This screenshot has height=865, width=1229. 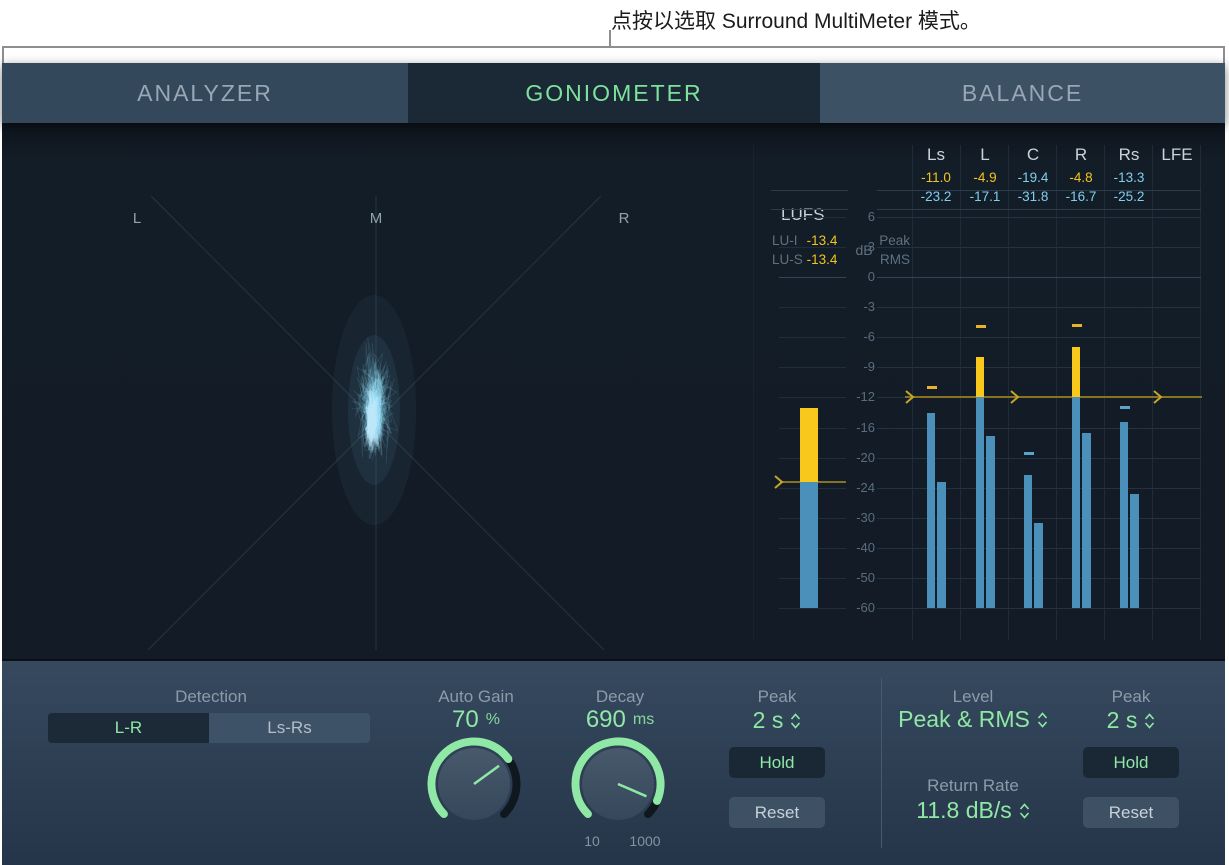 What do you see at coordinates (980, 377) in the screenshot?
I see `peak-bar-over` at bounding box center [980, 377].